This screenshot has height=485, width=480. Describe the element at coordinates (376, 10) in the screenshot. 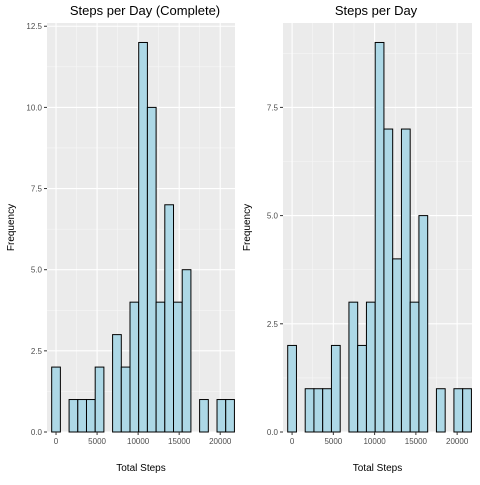

I see `chart-title: Steps per Day` at that location.